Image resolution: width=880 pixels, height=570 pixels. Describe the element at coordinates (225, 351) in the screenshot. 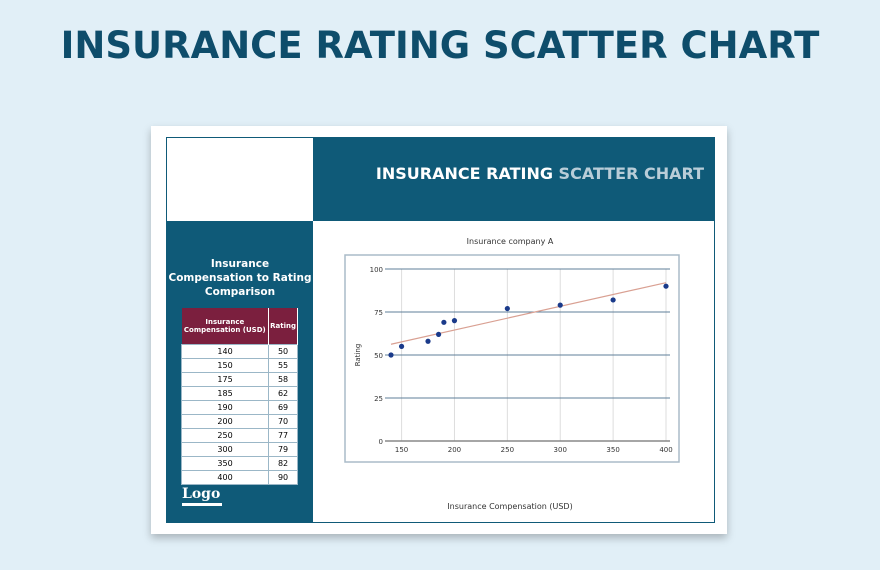

I see `cell-compensation: 140` at that location.